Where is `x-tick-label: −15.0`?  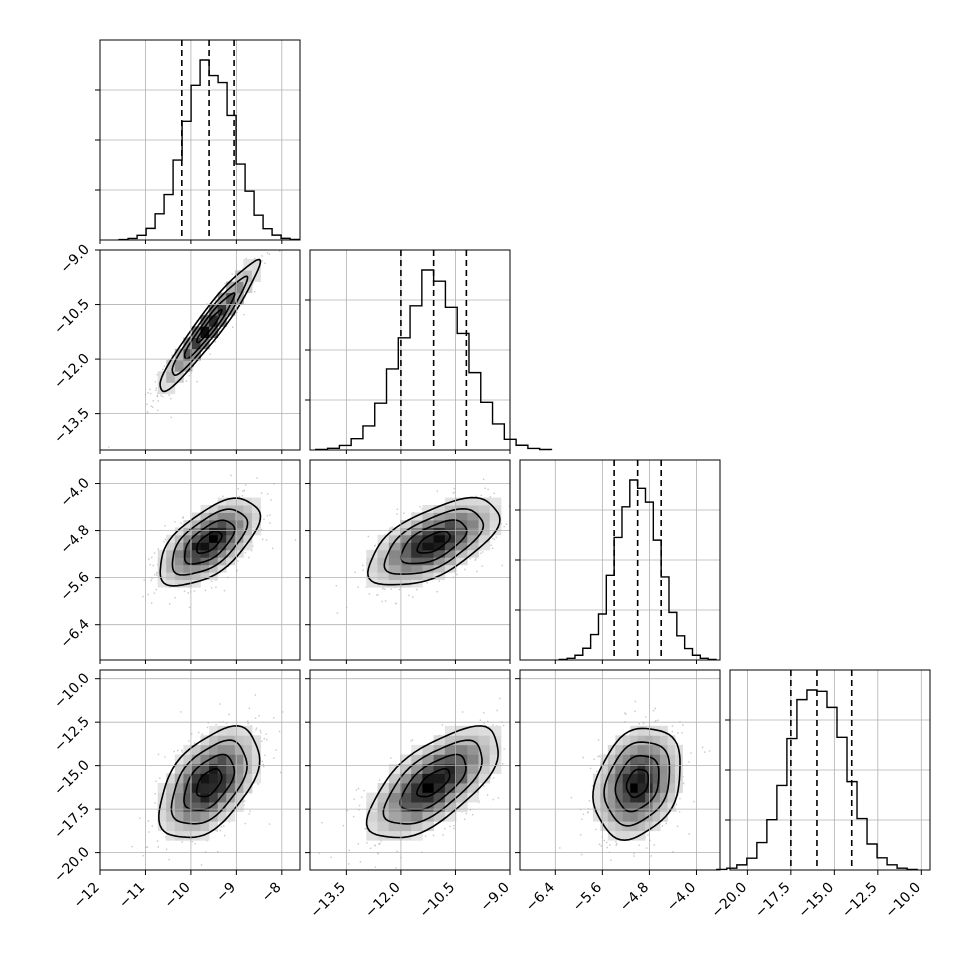 x-tick-label: −15.0 is located at coordinates (817, 901).